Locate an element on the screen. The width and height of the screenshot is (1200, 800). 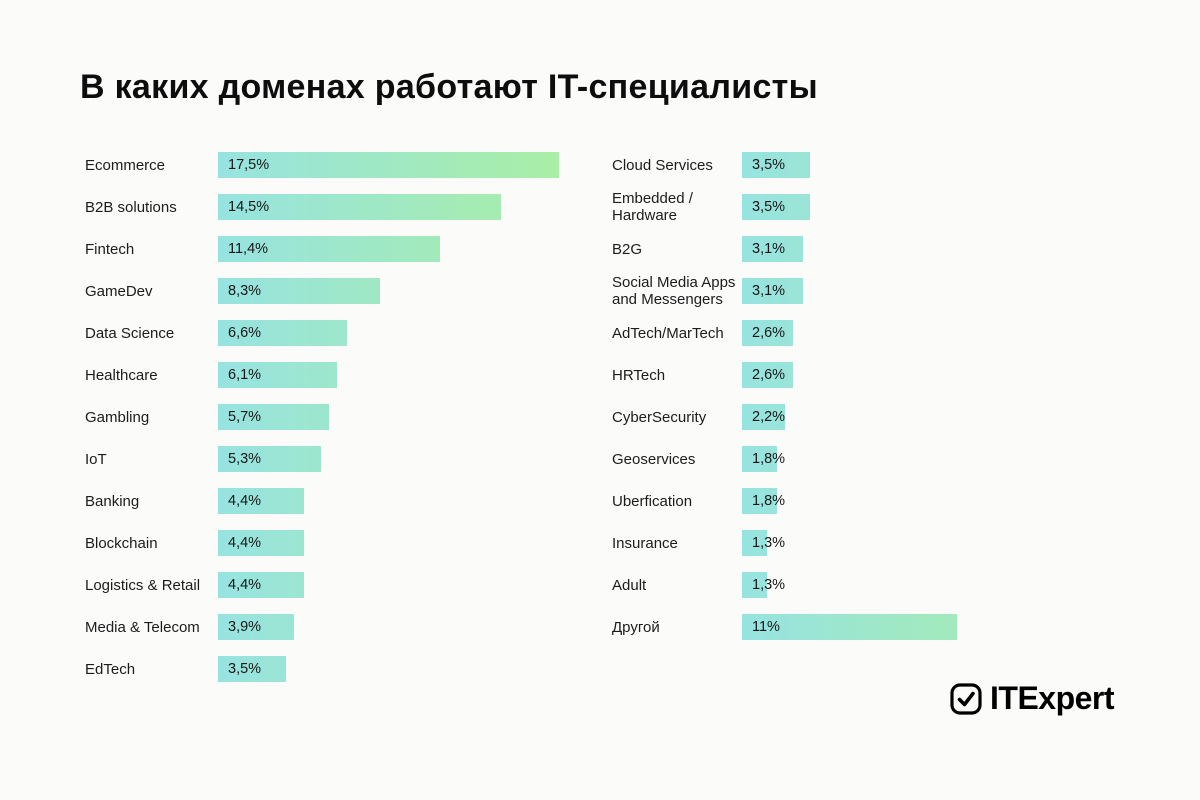
value-label: 17,5% is located at coordinates (249, 165).